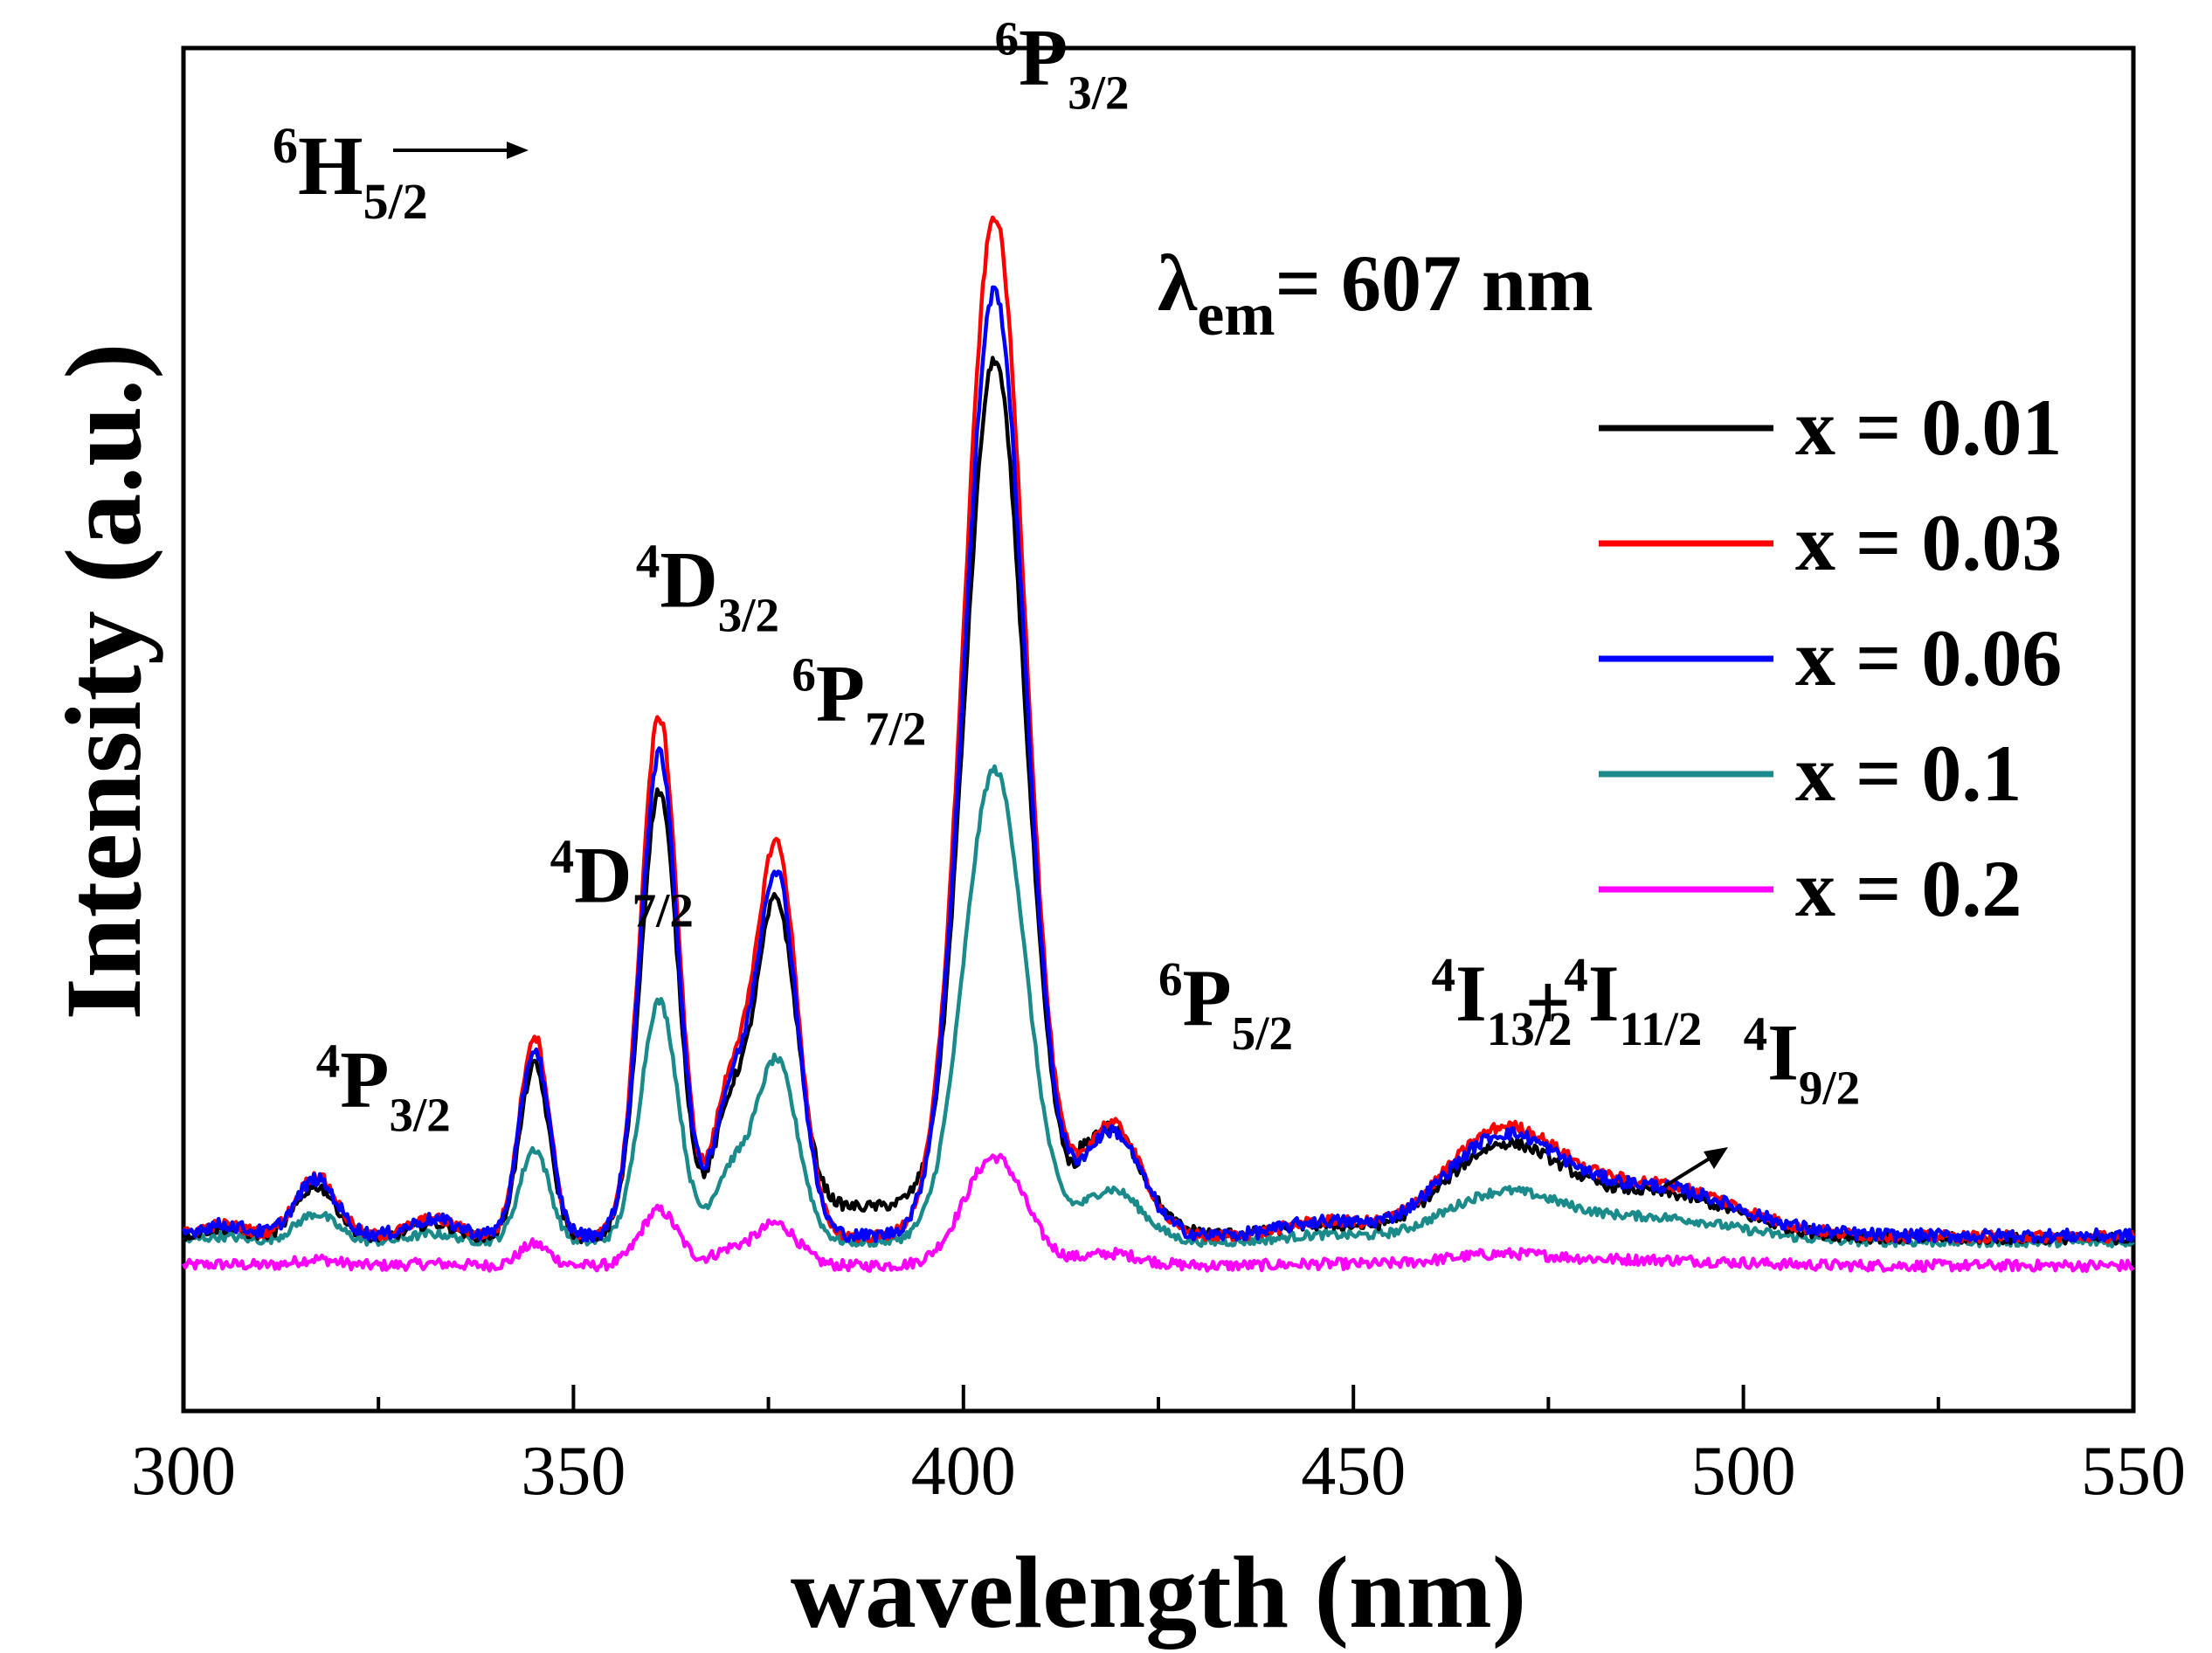 This screenshot has width=2212, height=1653. Describe the element at coordinates (1928, 657) in the screenshot. I see `legend-label: x = 0.06` at that location.